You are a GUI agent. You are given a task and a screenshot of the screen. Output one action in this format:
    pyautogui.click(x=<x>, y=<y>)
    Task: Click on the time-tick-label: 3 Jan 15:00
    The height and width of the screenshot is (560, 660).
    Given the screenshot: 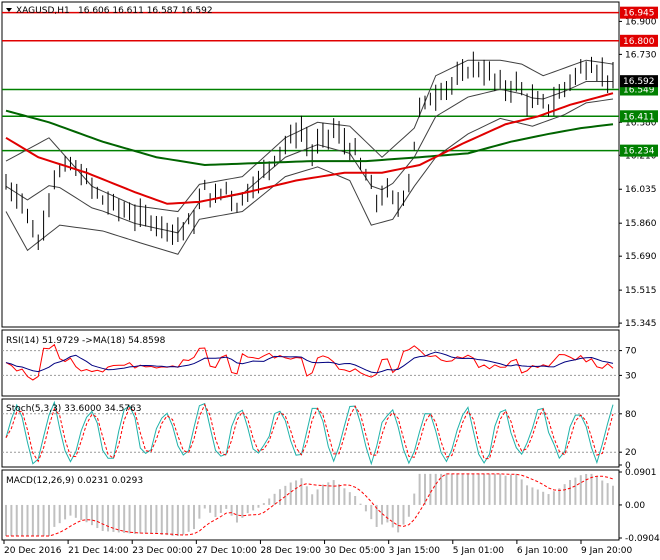 What is the action you would take?
    pyautogui.click(x=415, y=551)
    